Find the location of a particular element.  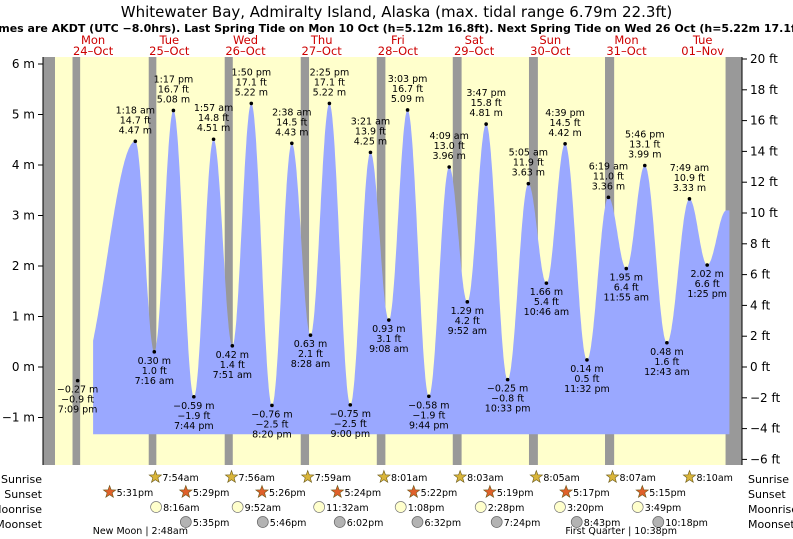

tide-height-ft: 13.0 ft is located at coordinates (449, 146).